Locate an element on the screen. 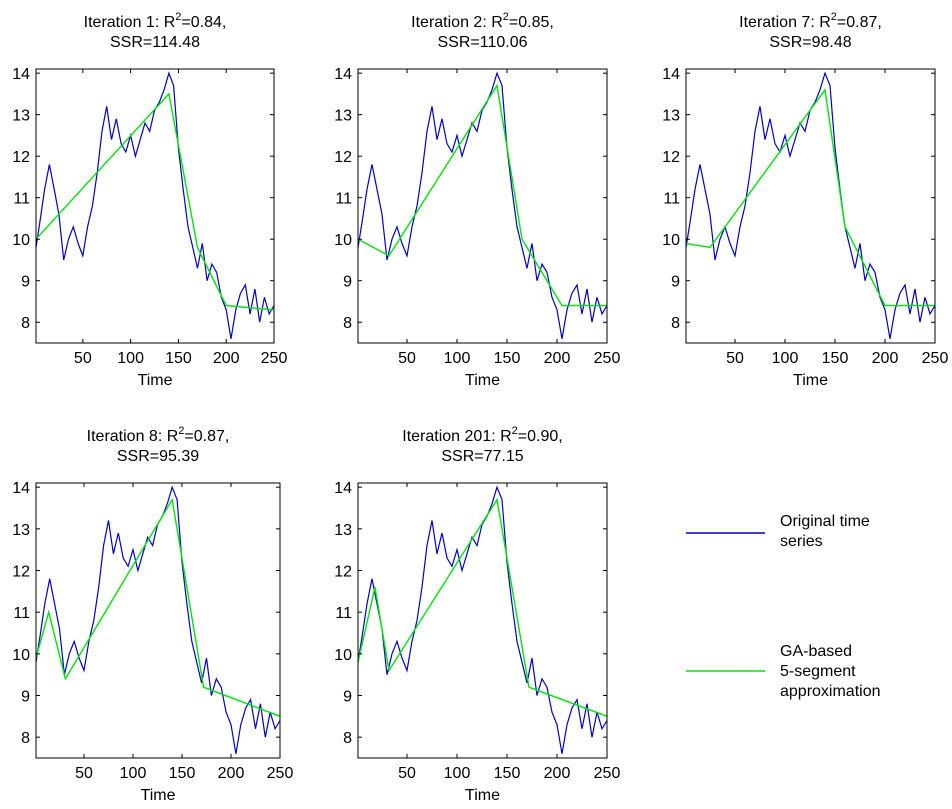 The height and width of the screenshot is (809, 952). legend-label-approximation: approximation is located at coordinates (830, 691).